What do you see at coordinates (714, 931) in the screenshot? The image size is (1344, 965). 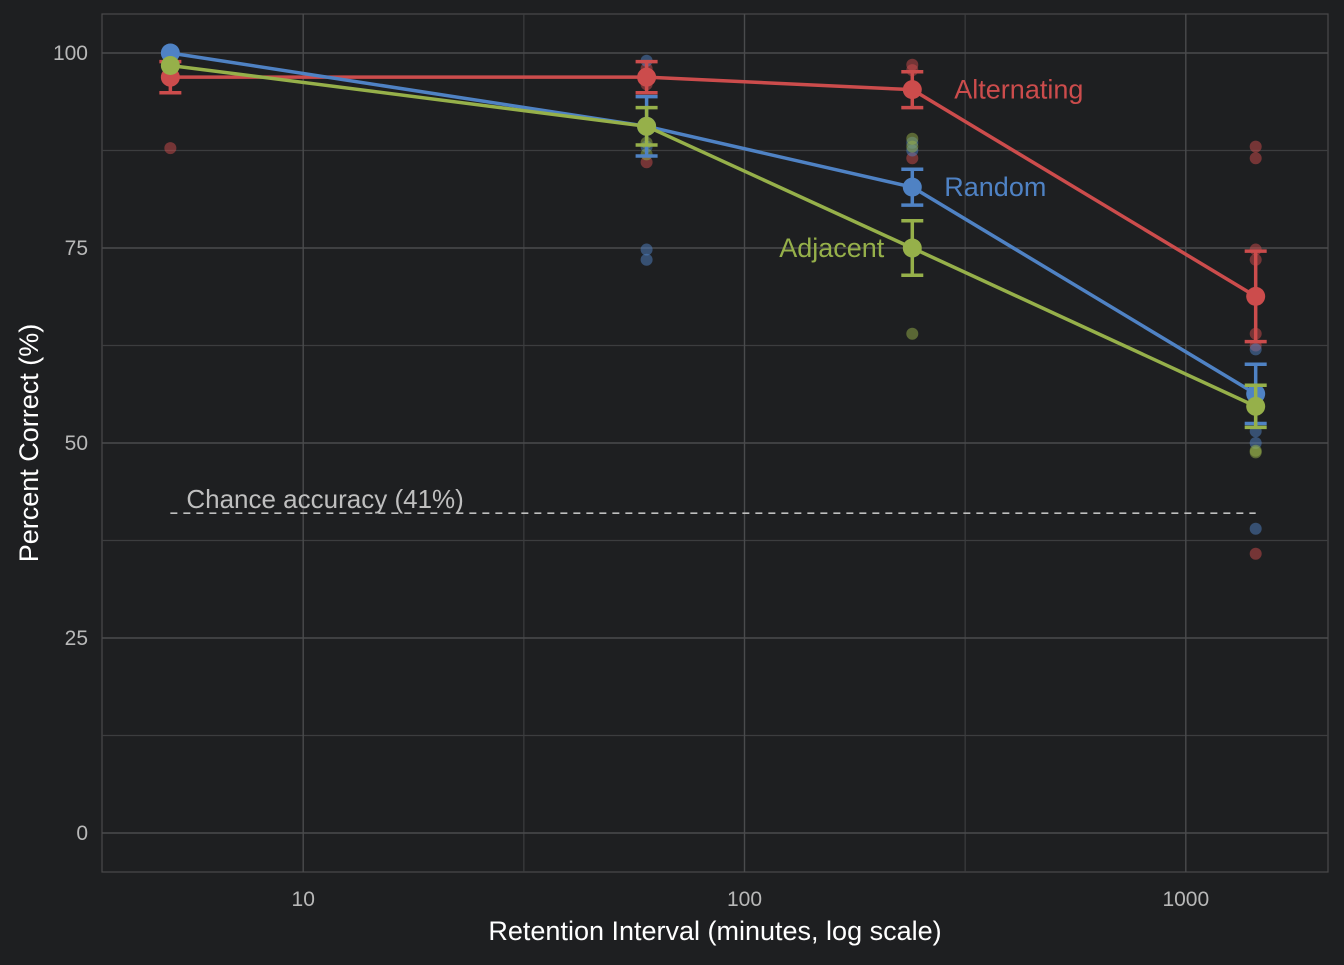 I see `x-axis-label: Retention Interval (minutes, log scale)` at bounding box center [714, 931].